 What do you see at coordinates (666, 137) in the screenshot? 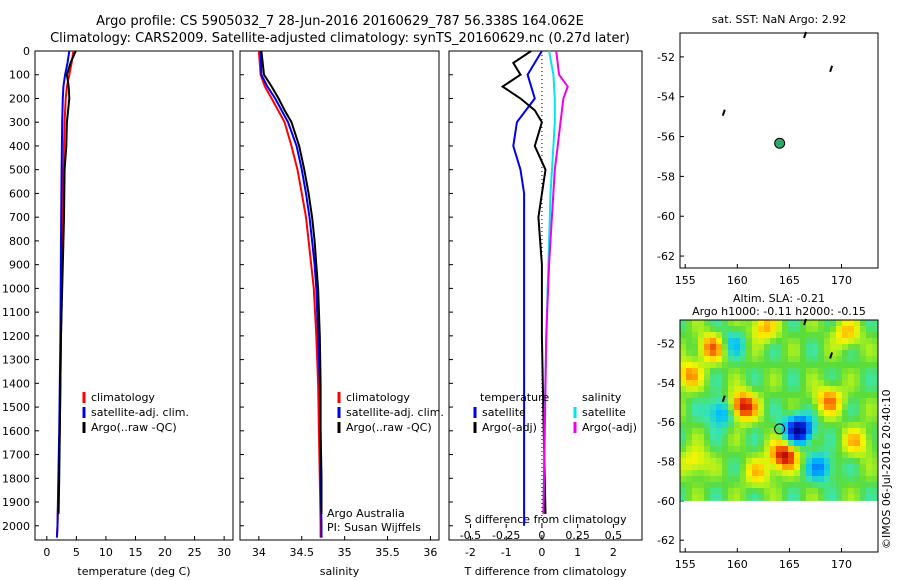
I see `sst-map-lat-tick-label: -56` at bounding box center [666, 137].